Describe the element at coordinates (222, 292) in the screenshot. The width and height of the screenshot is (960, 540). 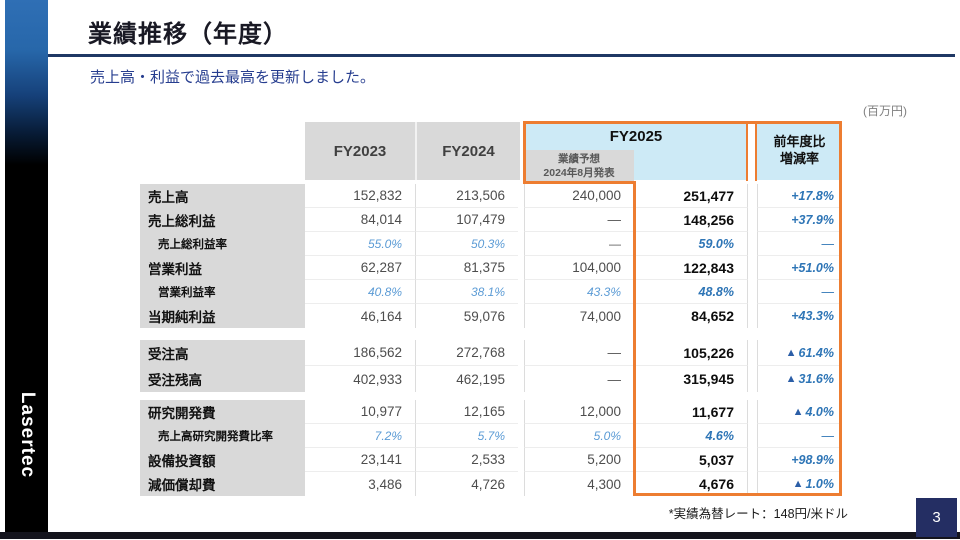
I see `row-label: 営業利益率` at that location.